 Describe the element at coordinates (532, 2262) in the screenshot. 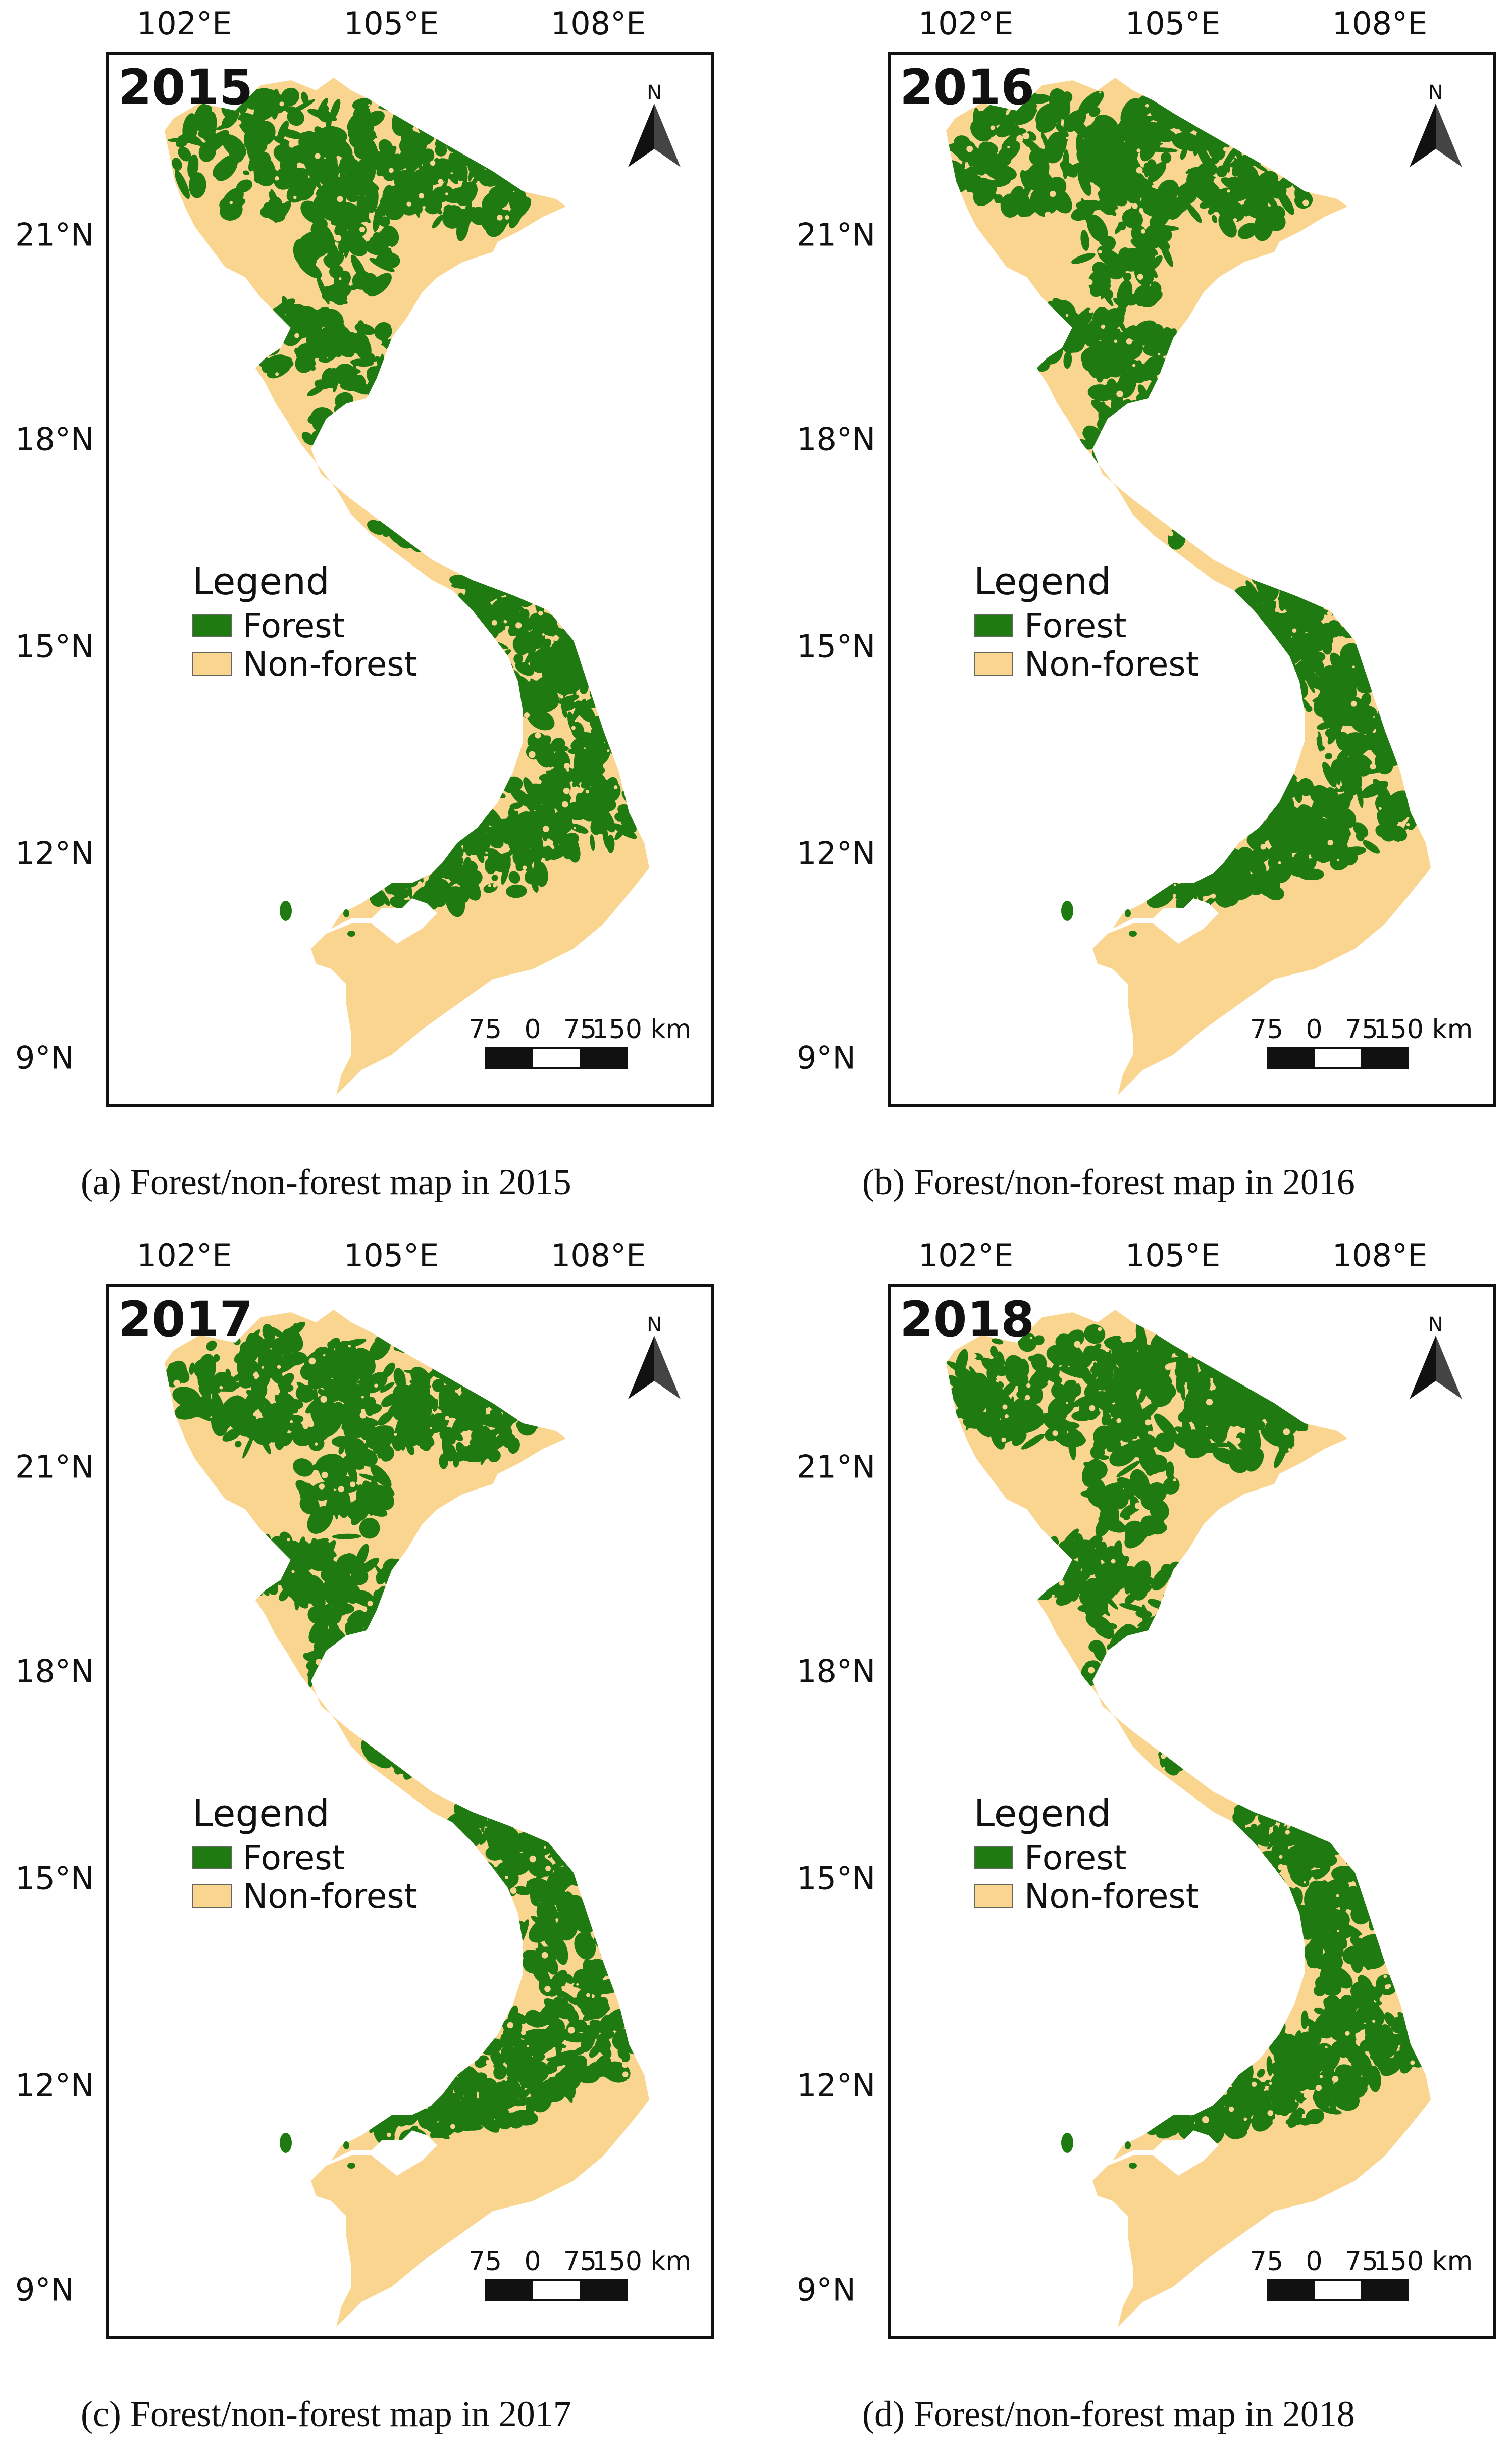

I see `scale-label: 0` at that location.